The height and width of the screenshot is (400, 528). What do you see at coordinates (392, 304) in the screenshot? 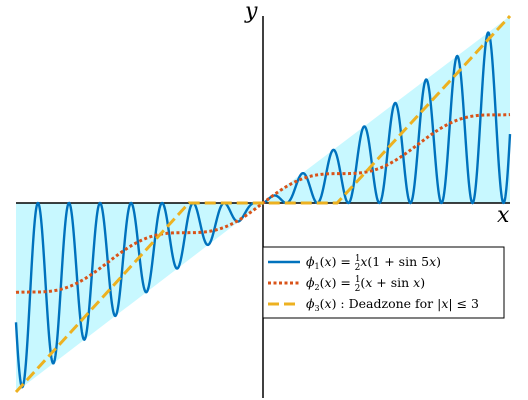
I see `legend-label-phi3: ϕ3(x) : Deadzone for |x| ≤ 3` at bounding box center [392, 304].